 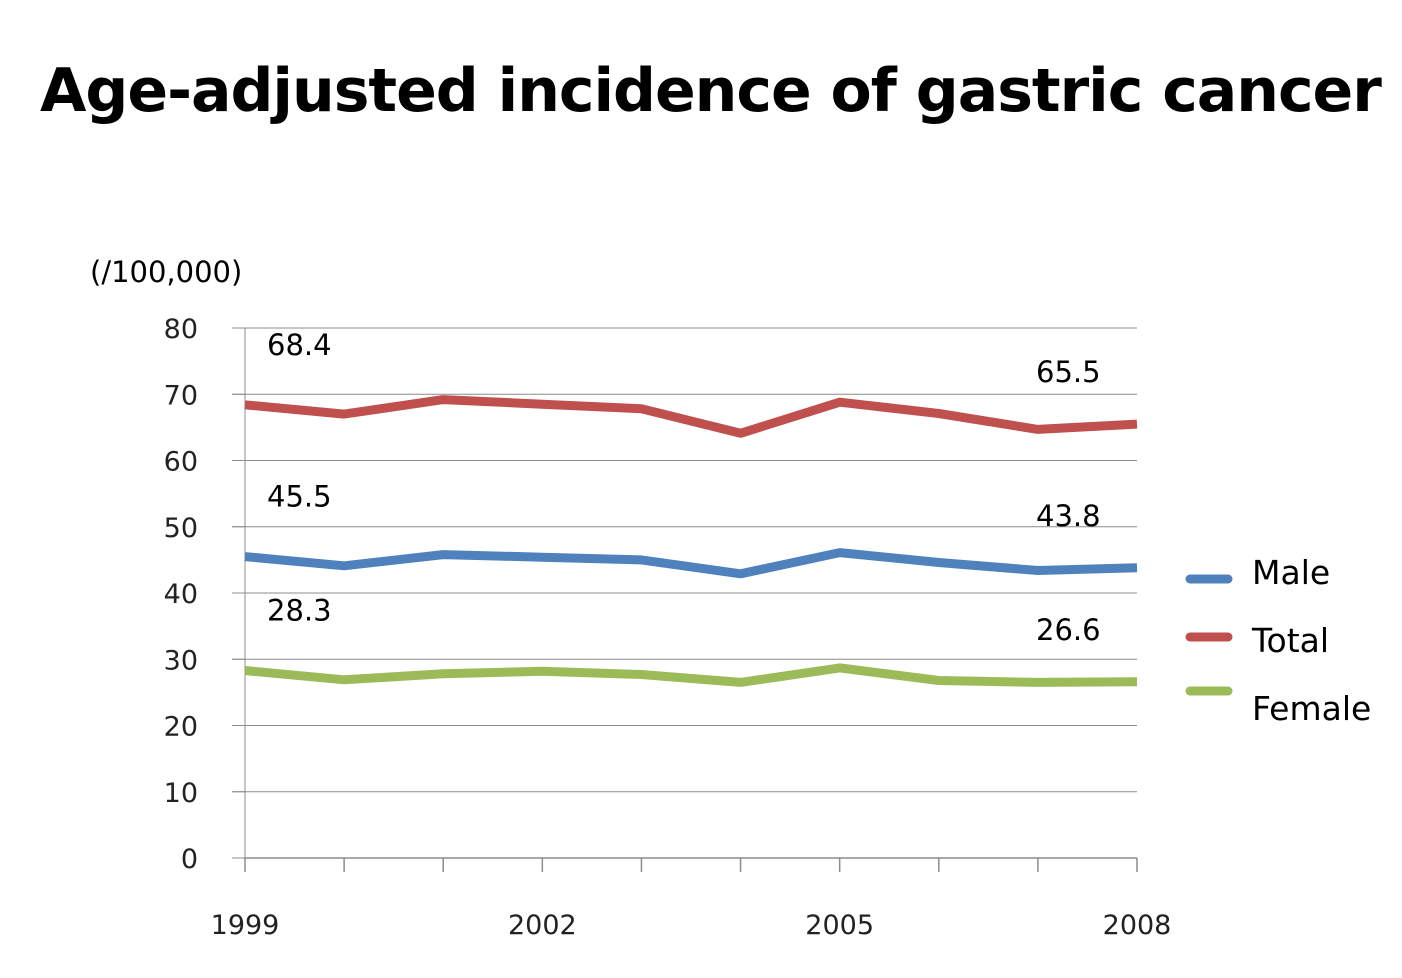 I want to click on x-tick-label-2002: 2002, so click(x=542, y=925).